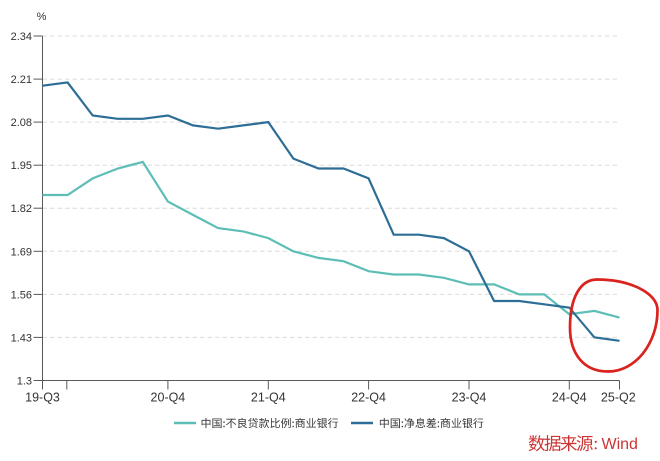 The height and width of the screenshot is (461, 660). What do you see at coordinates (42, 397) in the screenshot?
I see `svg-text: 19-Q3` at bounding box center [42, 397].